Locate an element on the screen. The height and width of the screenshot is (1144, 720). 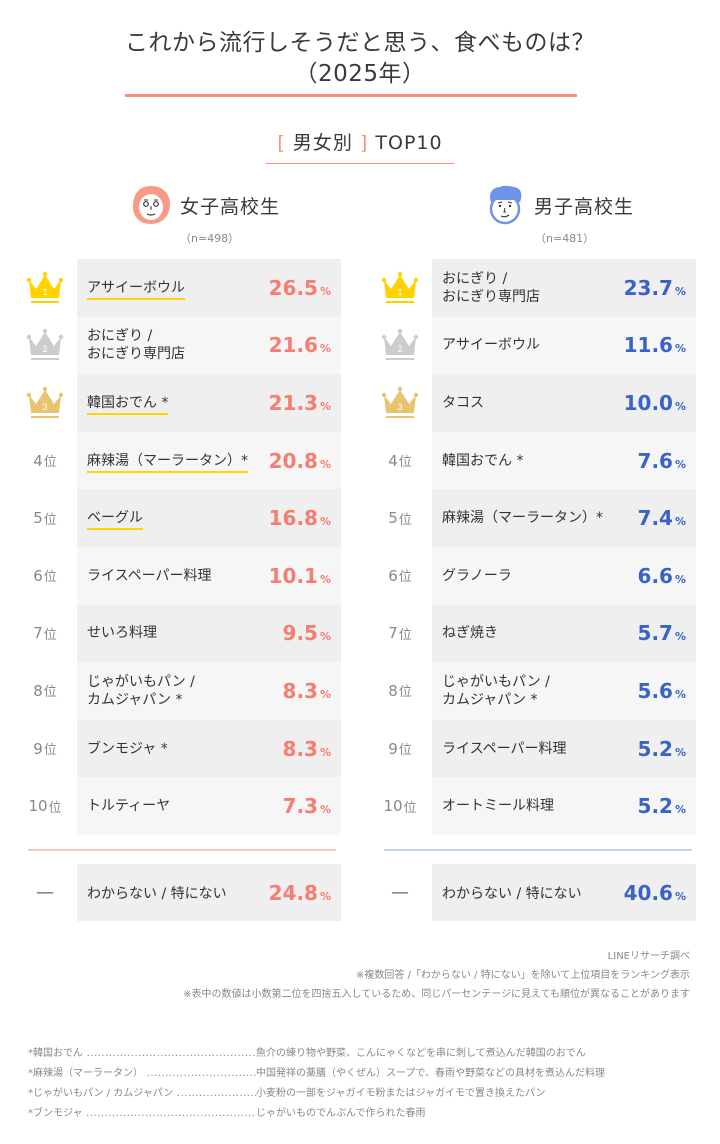
table-row: 2 おにぎり / おにぎり専門店 21.6% is located at coordinates (181, 345).